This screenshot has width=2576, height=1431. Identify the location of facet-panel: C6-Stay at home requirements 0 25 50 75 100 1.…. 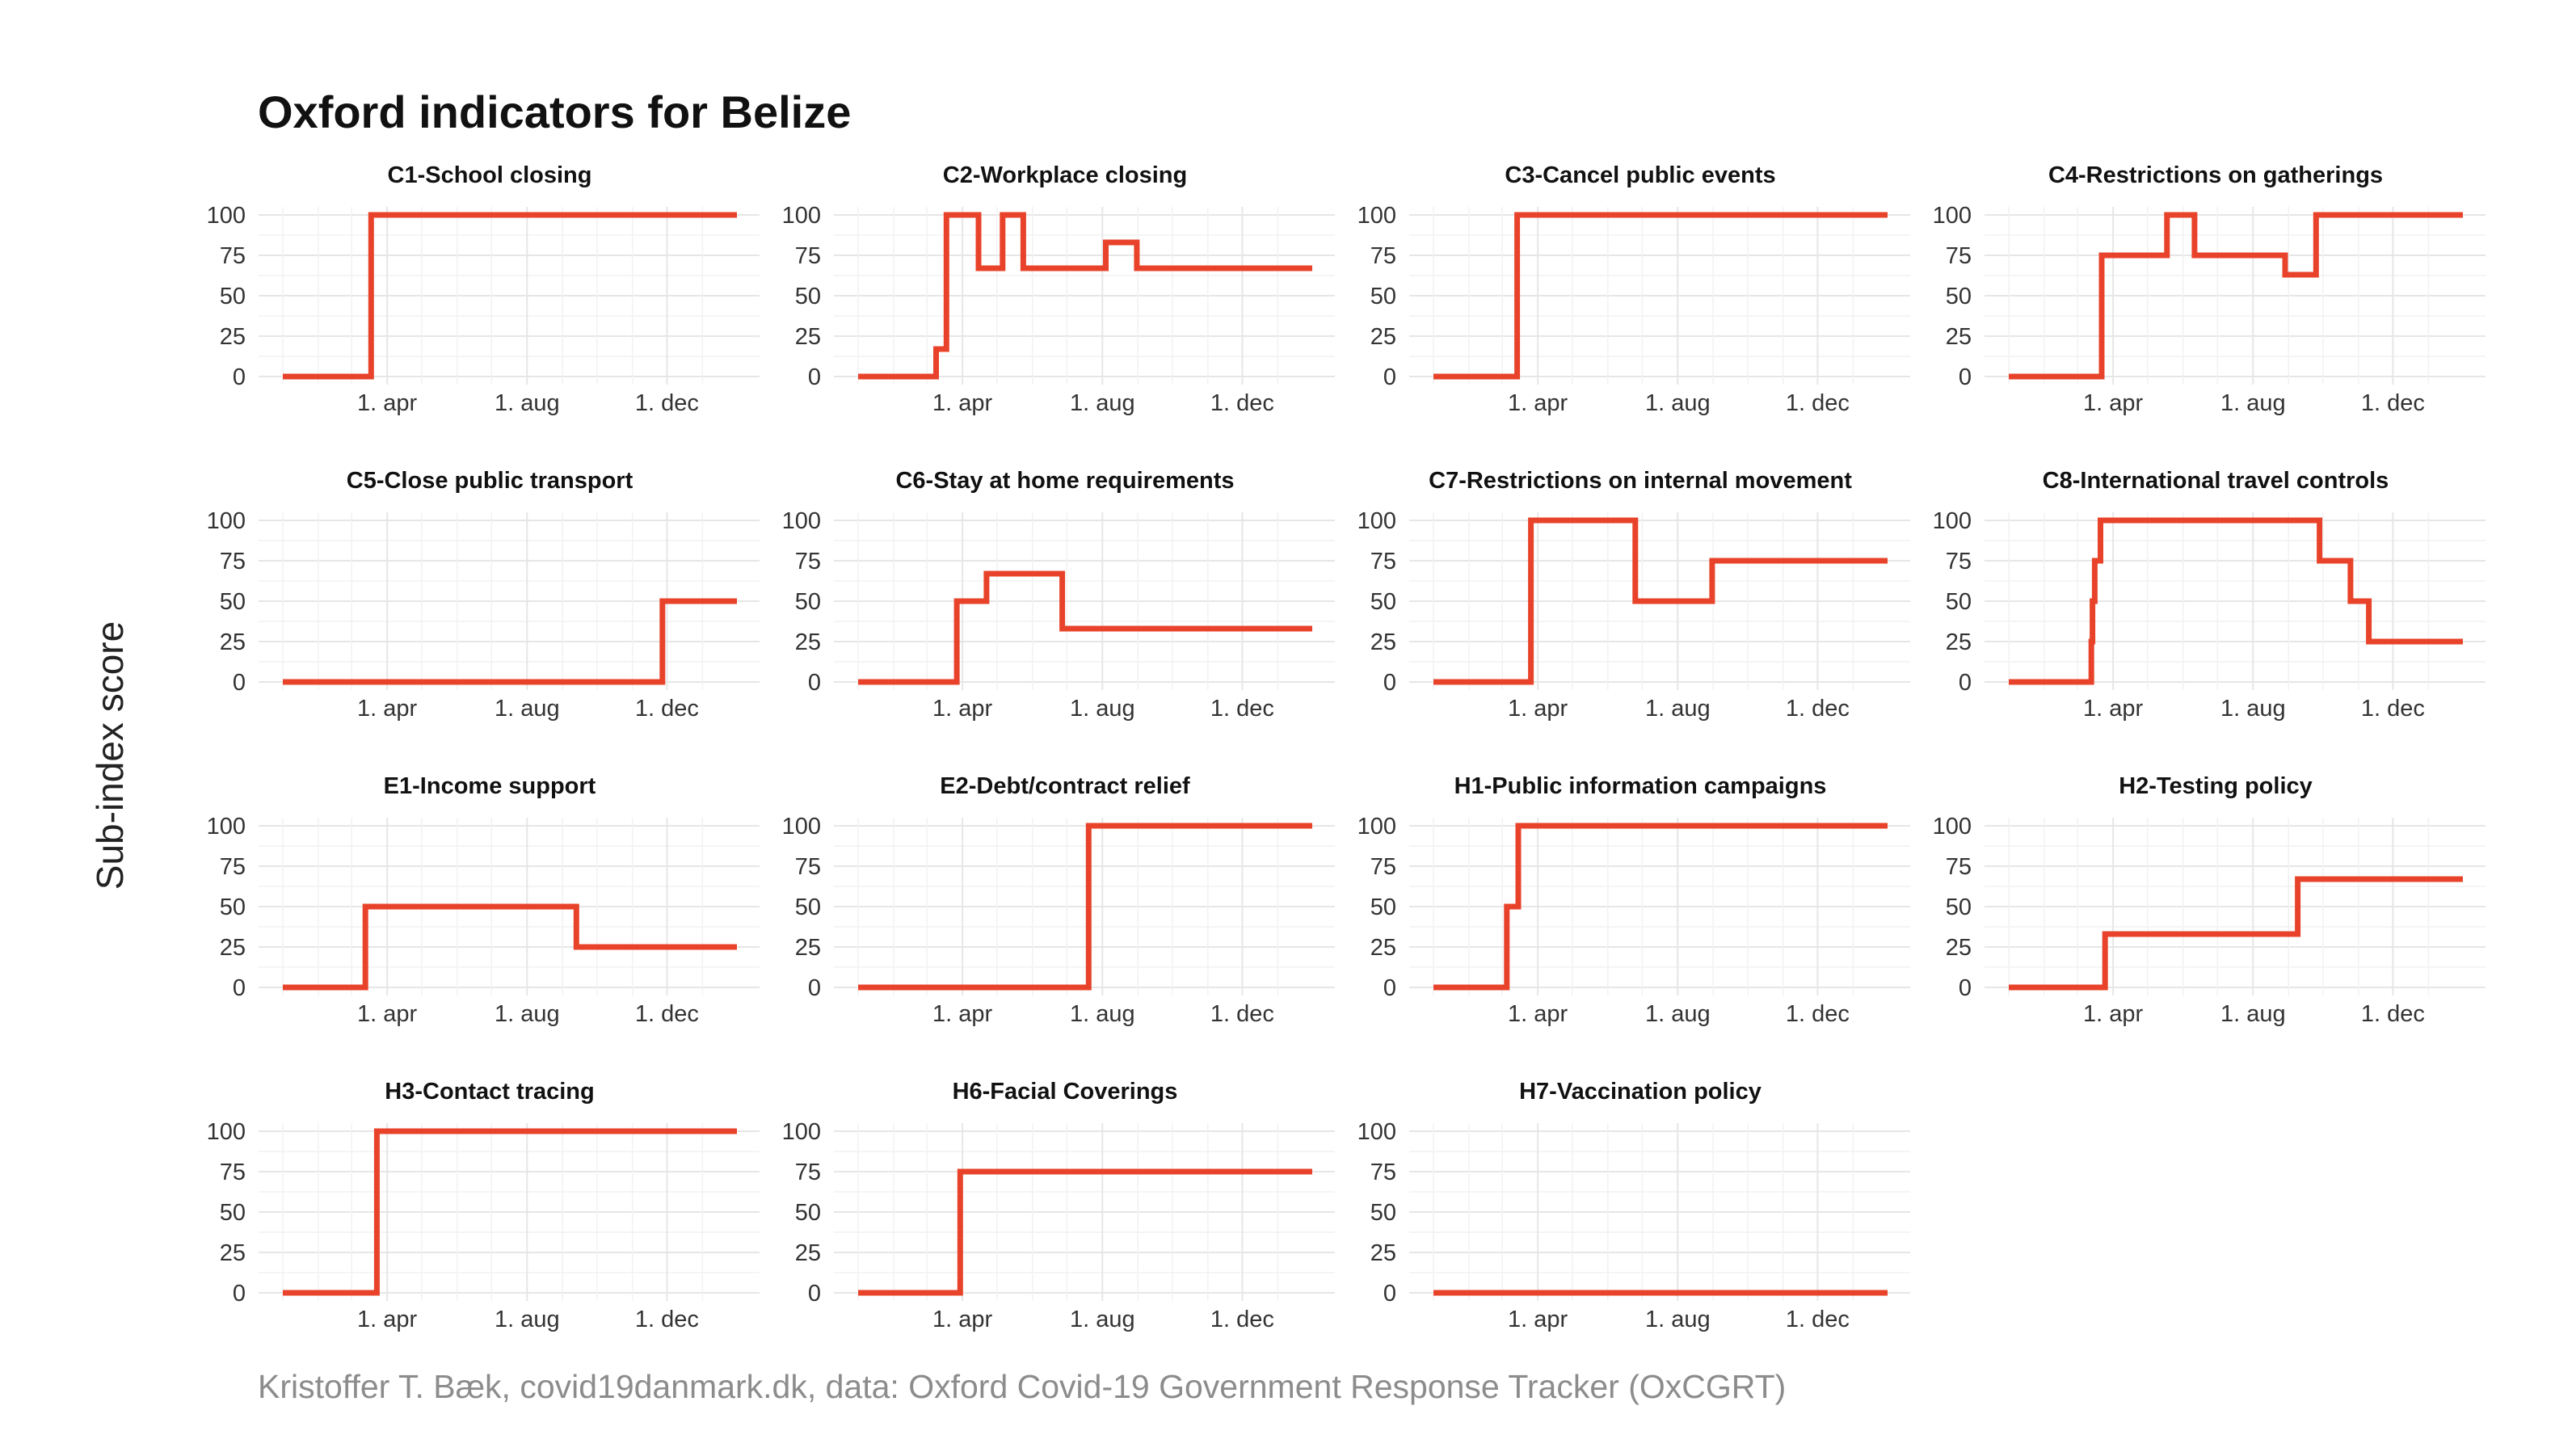
(1058, 595).